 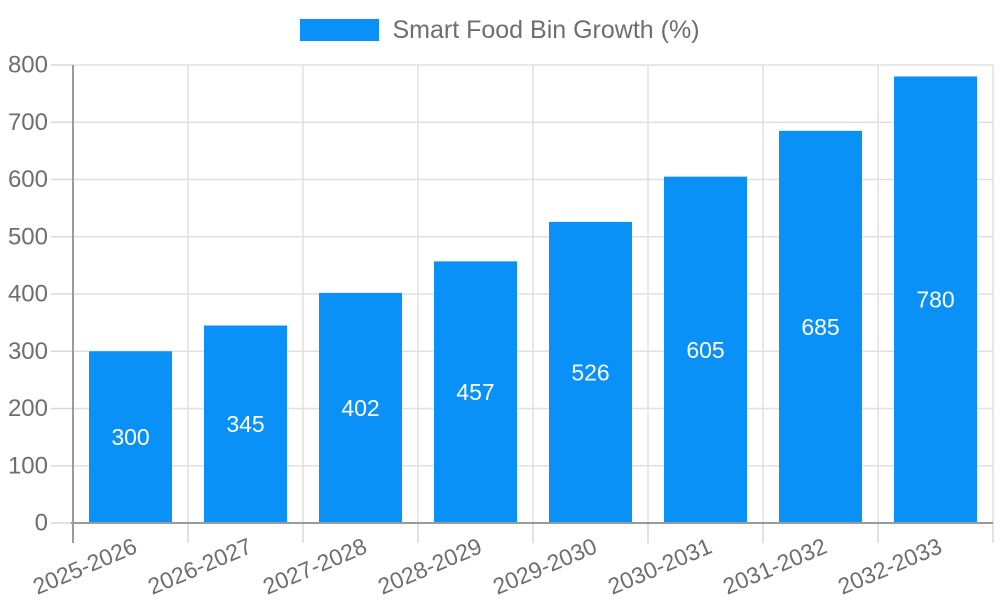 What do you see at coordinates (28, 65) in the screenshot?
I see `y-tick-label: 800` at bounding box center [28, 65].